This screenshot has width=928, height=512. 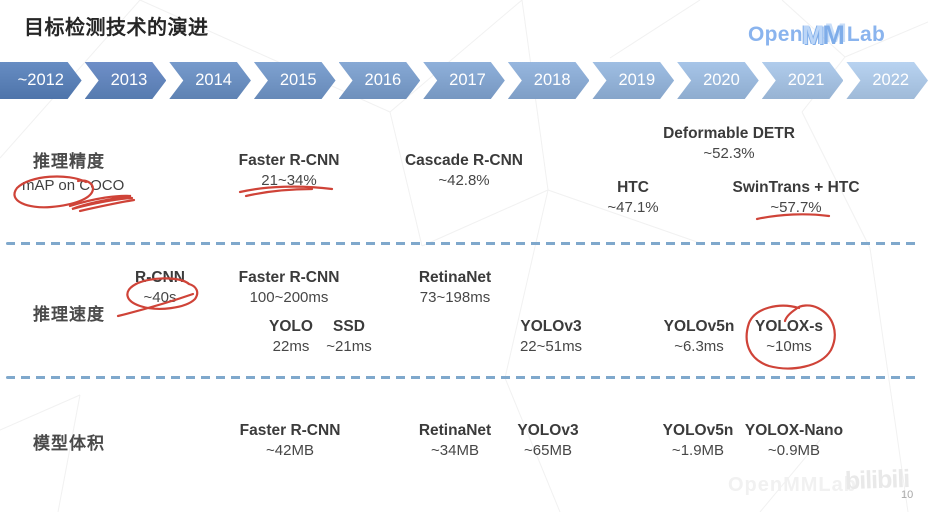 What do you see at coordinates (775, 34) in the screenshot?
I see `logo-text-open: Open` at bounding box center [775, 34].